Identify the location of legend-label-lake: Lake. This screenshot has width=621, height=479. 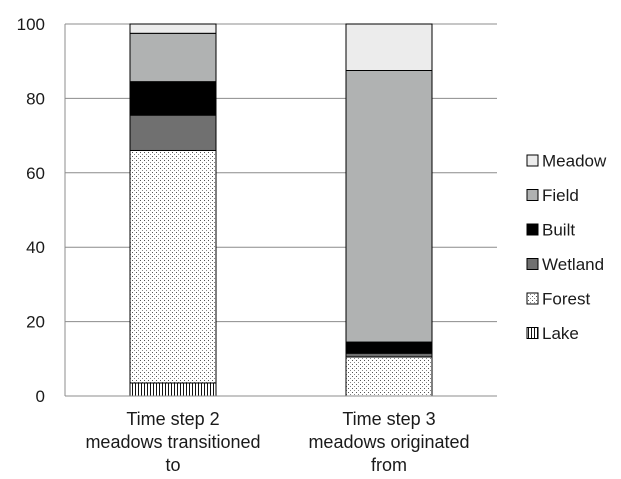
(560, 333).